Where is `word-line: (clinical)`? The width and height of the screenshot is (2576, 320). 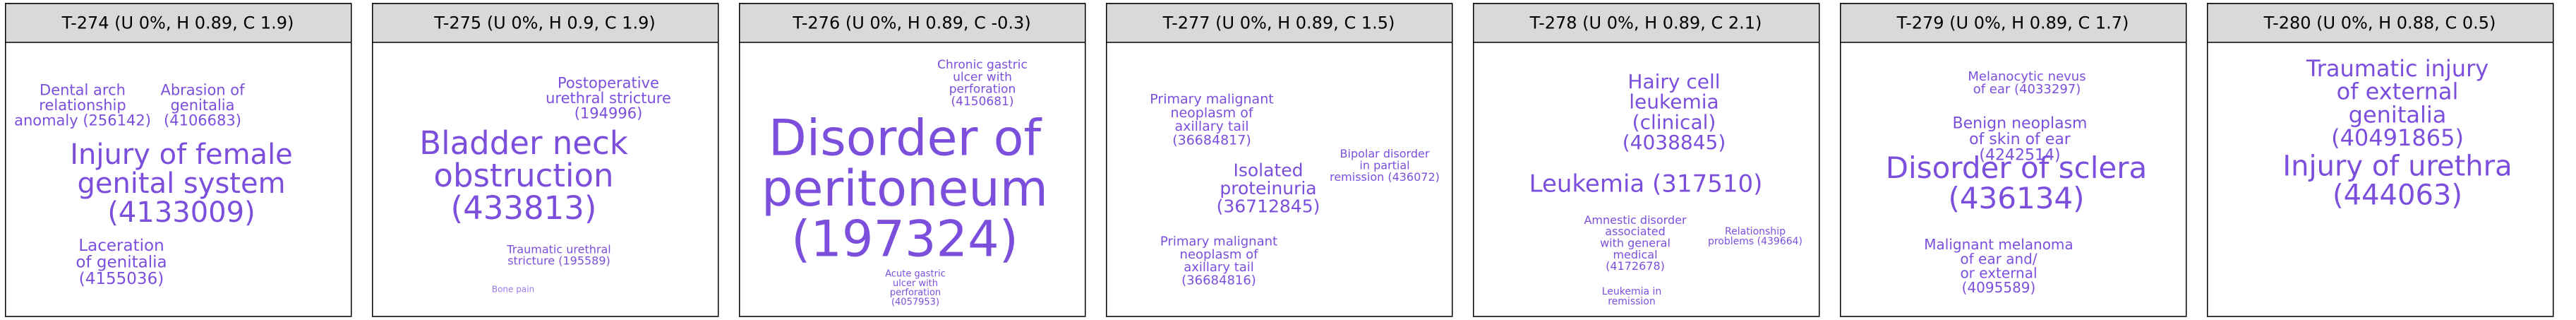
word-line: (clinical) is located at coordinates (1674, 122).